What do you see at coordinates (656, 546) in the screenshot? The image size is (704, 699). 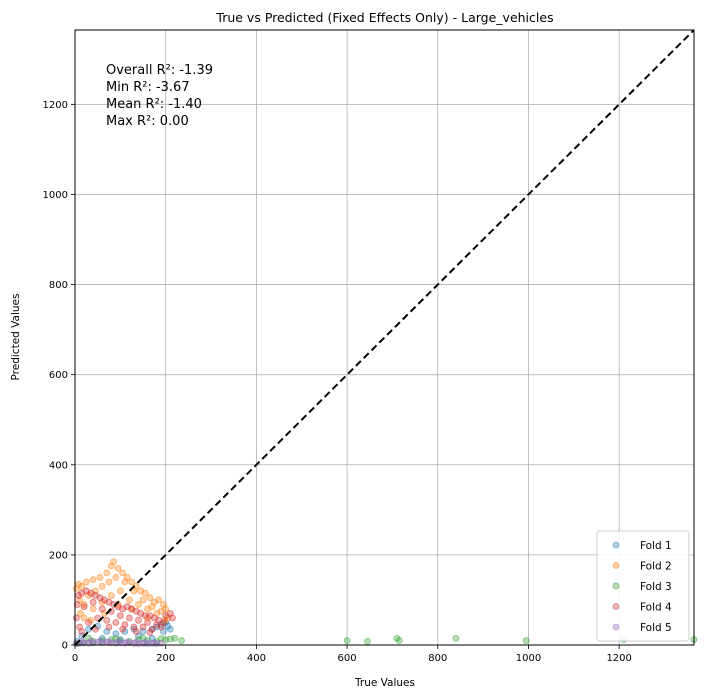 I see `legend-label: Fold 1` at bounding box center [656, 546].